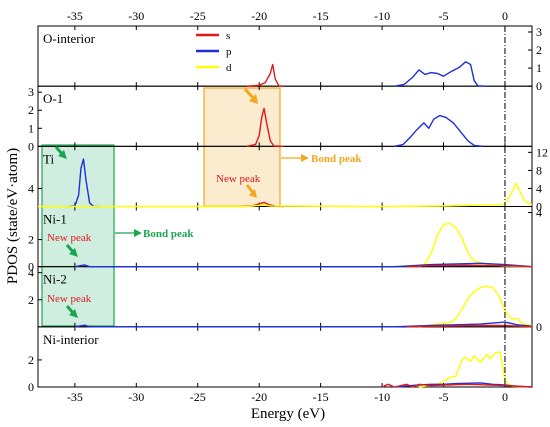 Image resolution: width=550 pixels, height=427 pixels. What do you see at coordinates (539, 50) in the screenshot?
I see `right-tick-label-0-2: 2` at bounding box center [539, 50].